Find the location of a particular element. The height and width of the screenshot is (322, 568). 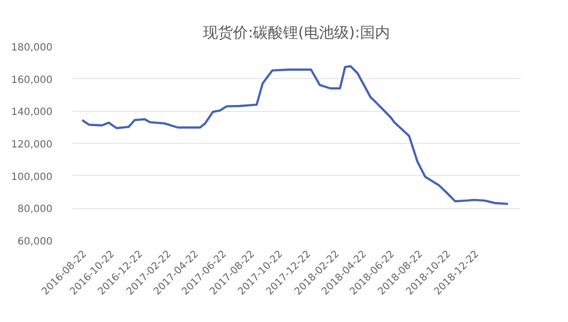

y-tick-label: 160,000 is located at coordinates (32, 80).